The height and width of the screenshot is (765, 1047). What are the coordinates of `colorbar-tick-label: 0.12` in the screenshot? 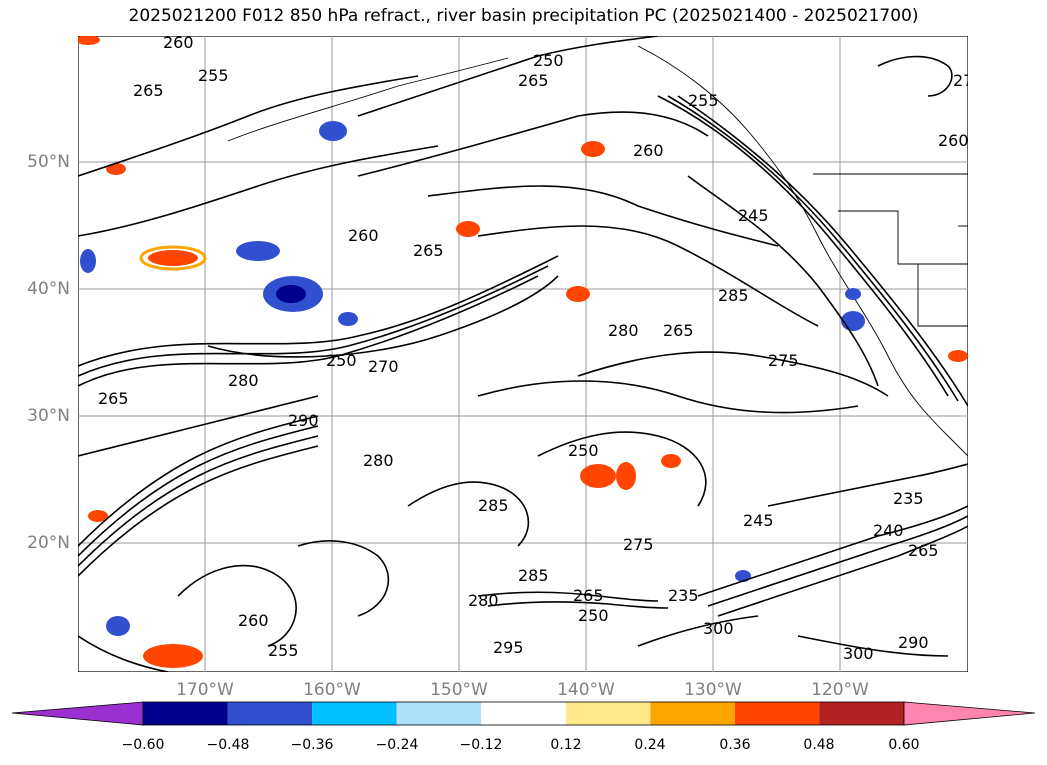 It's located at (566, 745).